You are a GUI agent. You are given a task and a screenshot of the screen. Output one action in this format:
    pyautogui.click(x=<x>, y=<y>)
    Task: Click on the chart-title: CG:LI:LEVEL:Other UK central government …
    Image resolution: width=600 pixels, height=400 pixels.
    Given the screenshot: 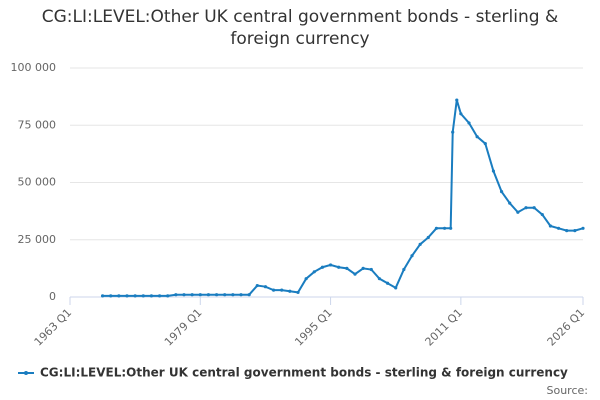 What is the action you would take?
    pyautogui.click(x=300, y=28)
    